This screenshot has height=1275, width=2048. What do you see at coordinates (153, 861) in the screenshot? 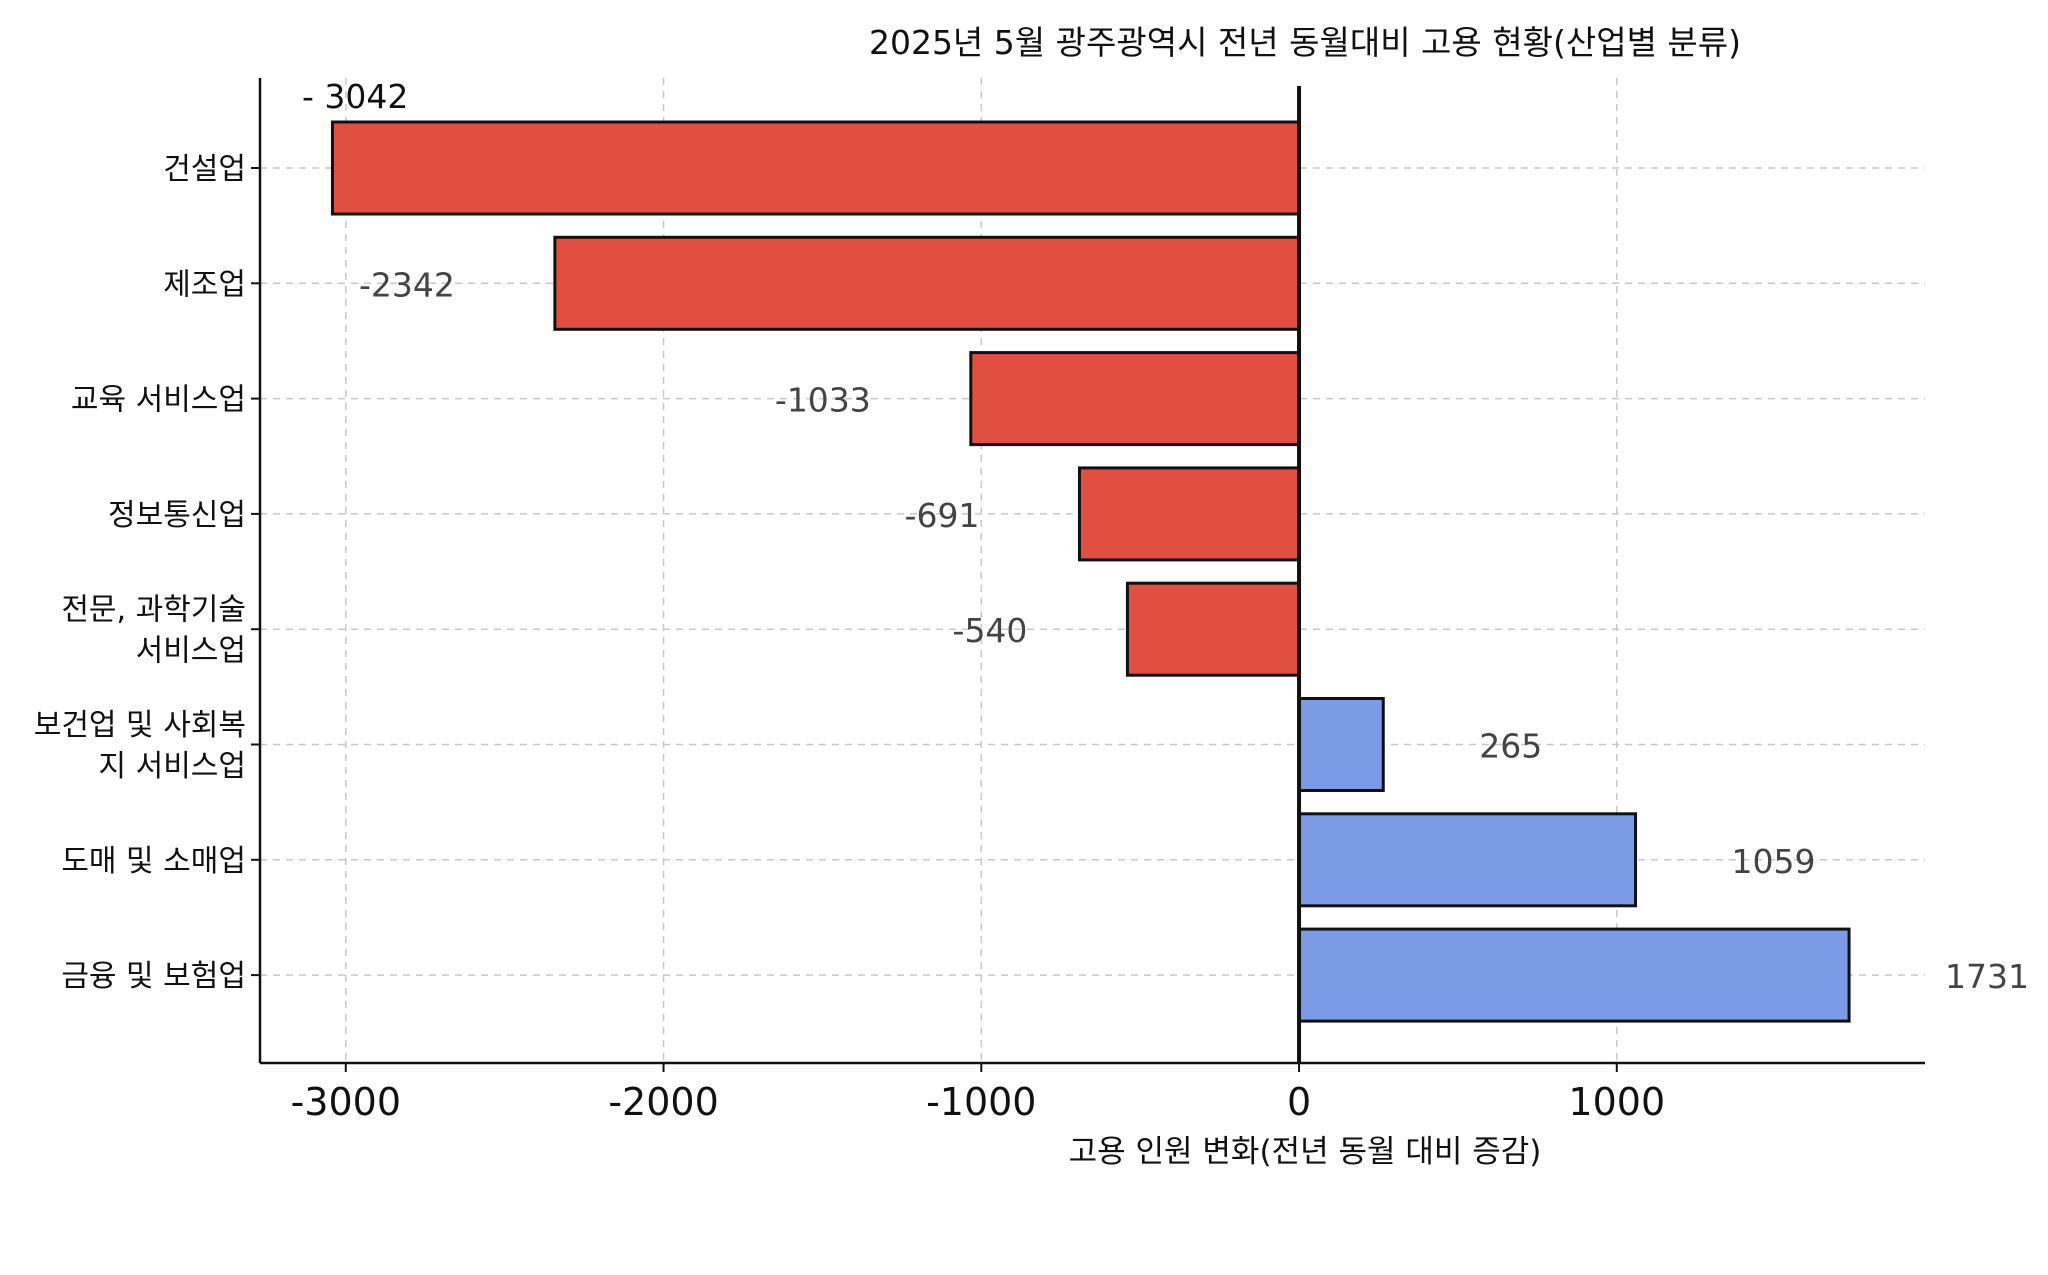
I see `y-tick-label: 도매 및 소매업` at bounding box center [153, 861].